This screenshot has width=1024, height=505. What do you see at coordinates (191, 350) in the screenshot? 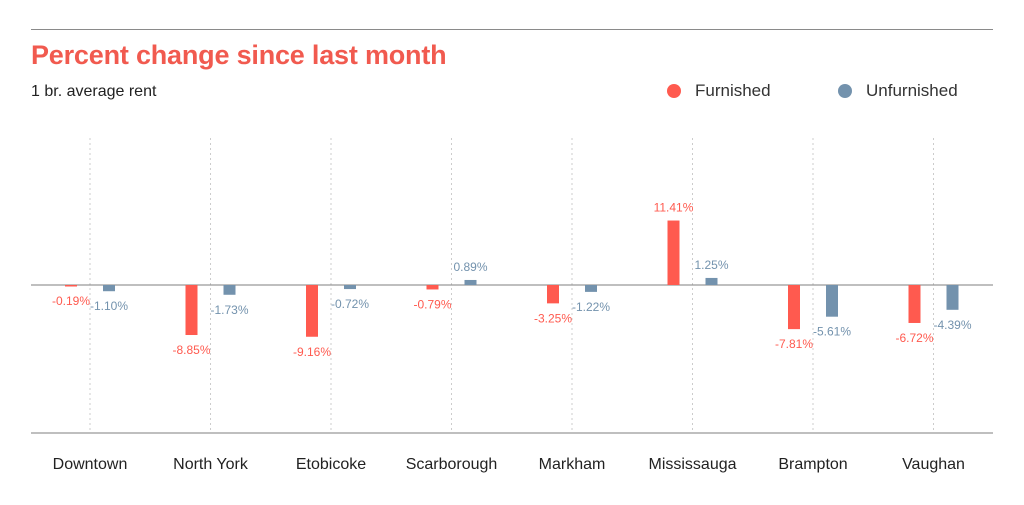
I see `data-label-furnished-north-york: -8.85%` at bounding box center [191, 350].